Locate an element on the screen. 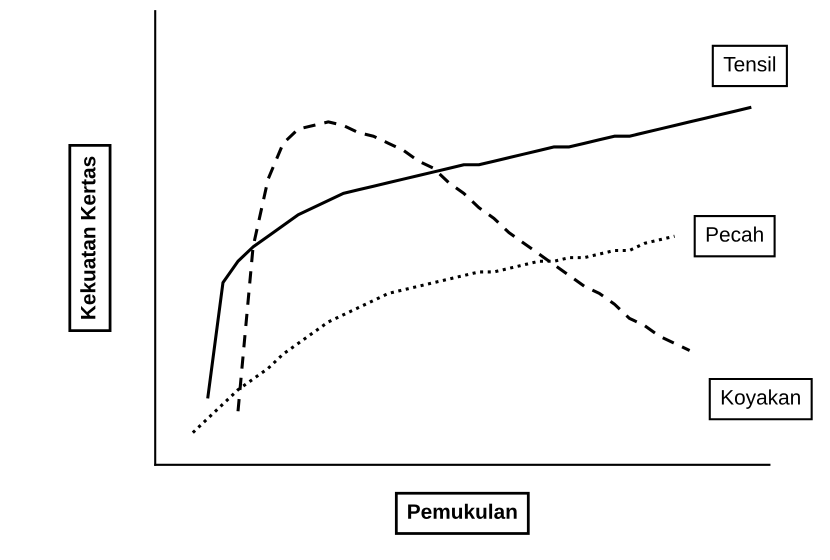 Image resolution: width=830 pixels, height=560 pixels. y-axis-title: Kekuatan Kertas is located at coordinates (88, 237).